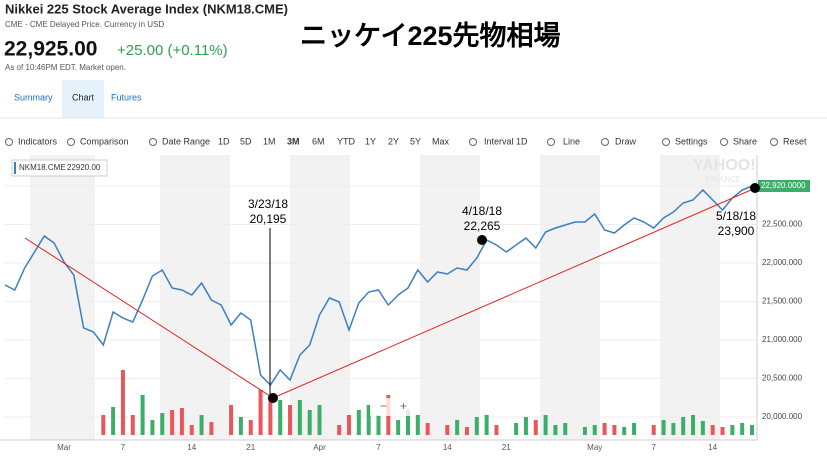 The width and height of the screenshot is (827, 465). I want to click on toolbar-item: 1D, so click(224, 141).